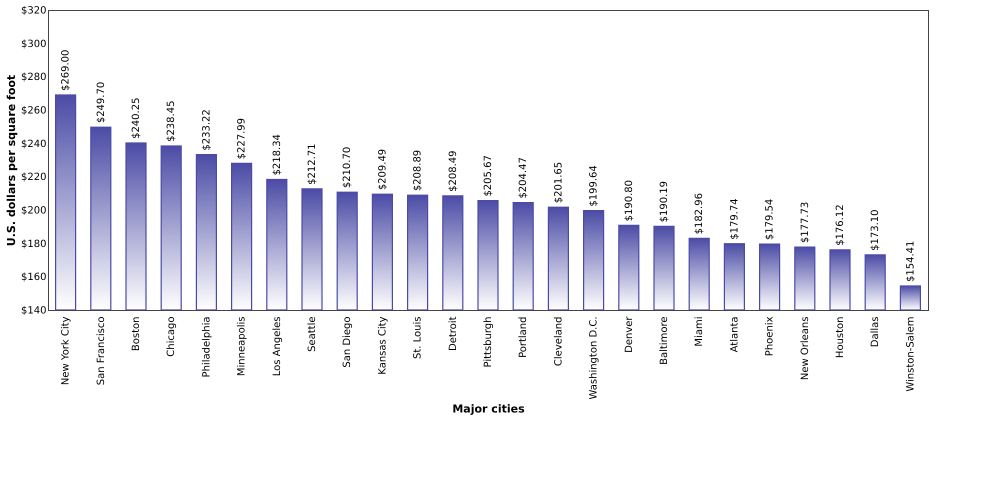  I want to click on x-tick-label: Seattle, so click(312, 334).